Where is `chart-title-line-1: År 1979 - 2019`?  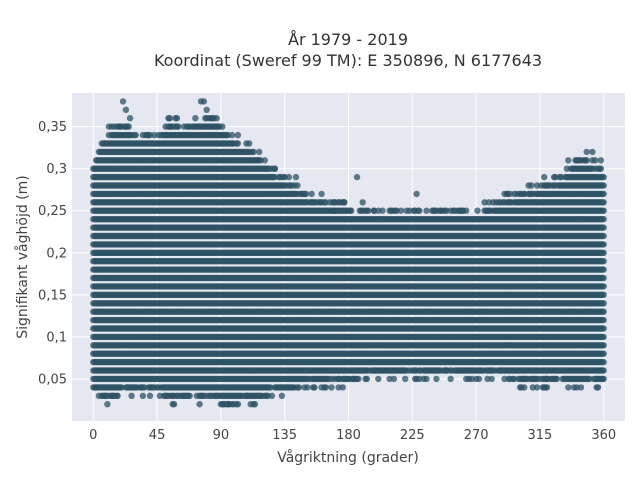 chart-title-line-1: År 1979 - 2019 is located at coordinates (348, 39).